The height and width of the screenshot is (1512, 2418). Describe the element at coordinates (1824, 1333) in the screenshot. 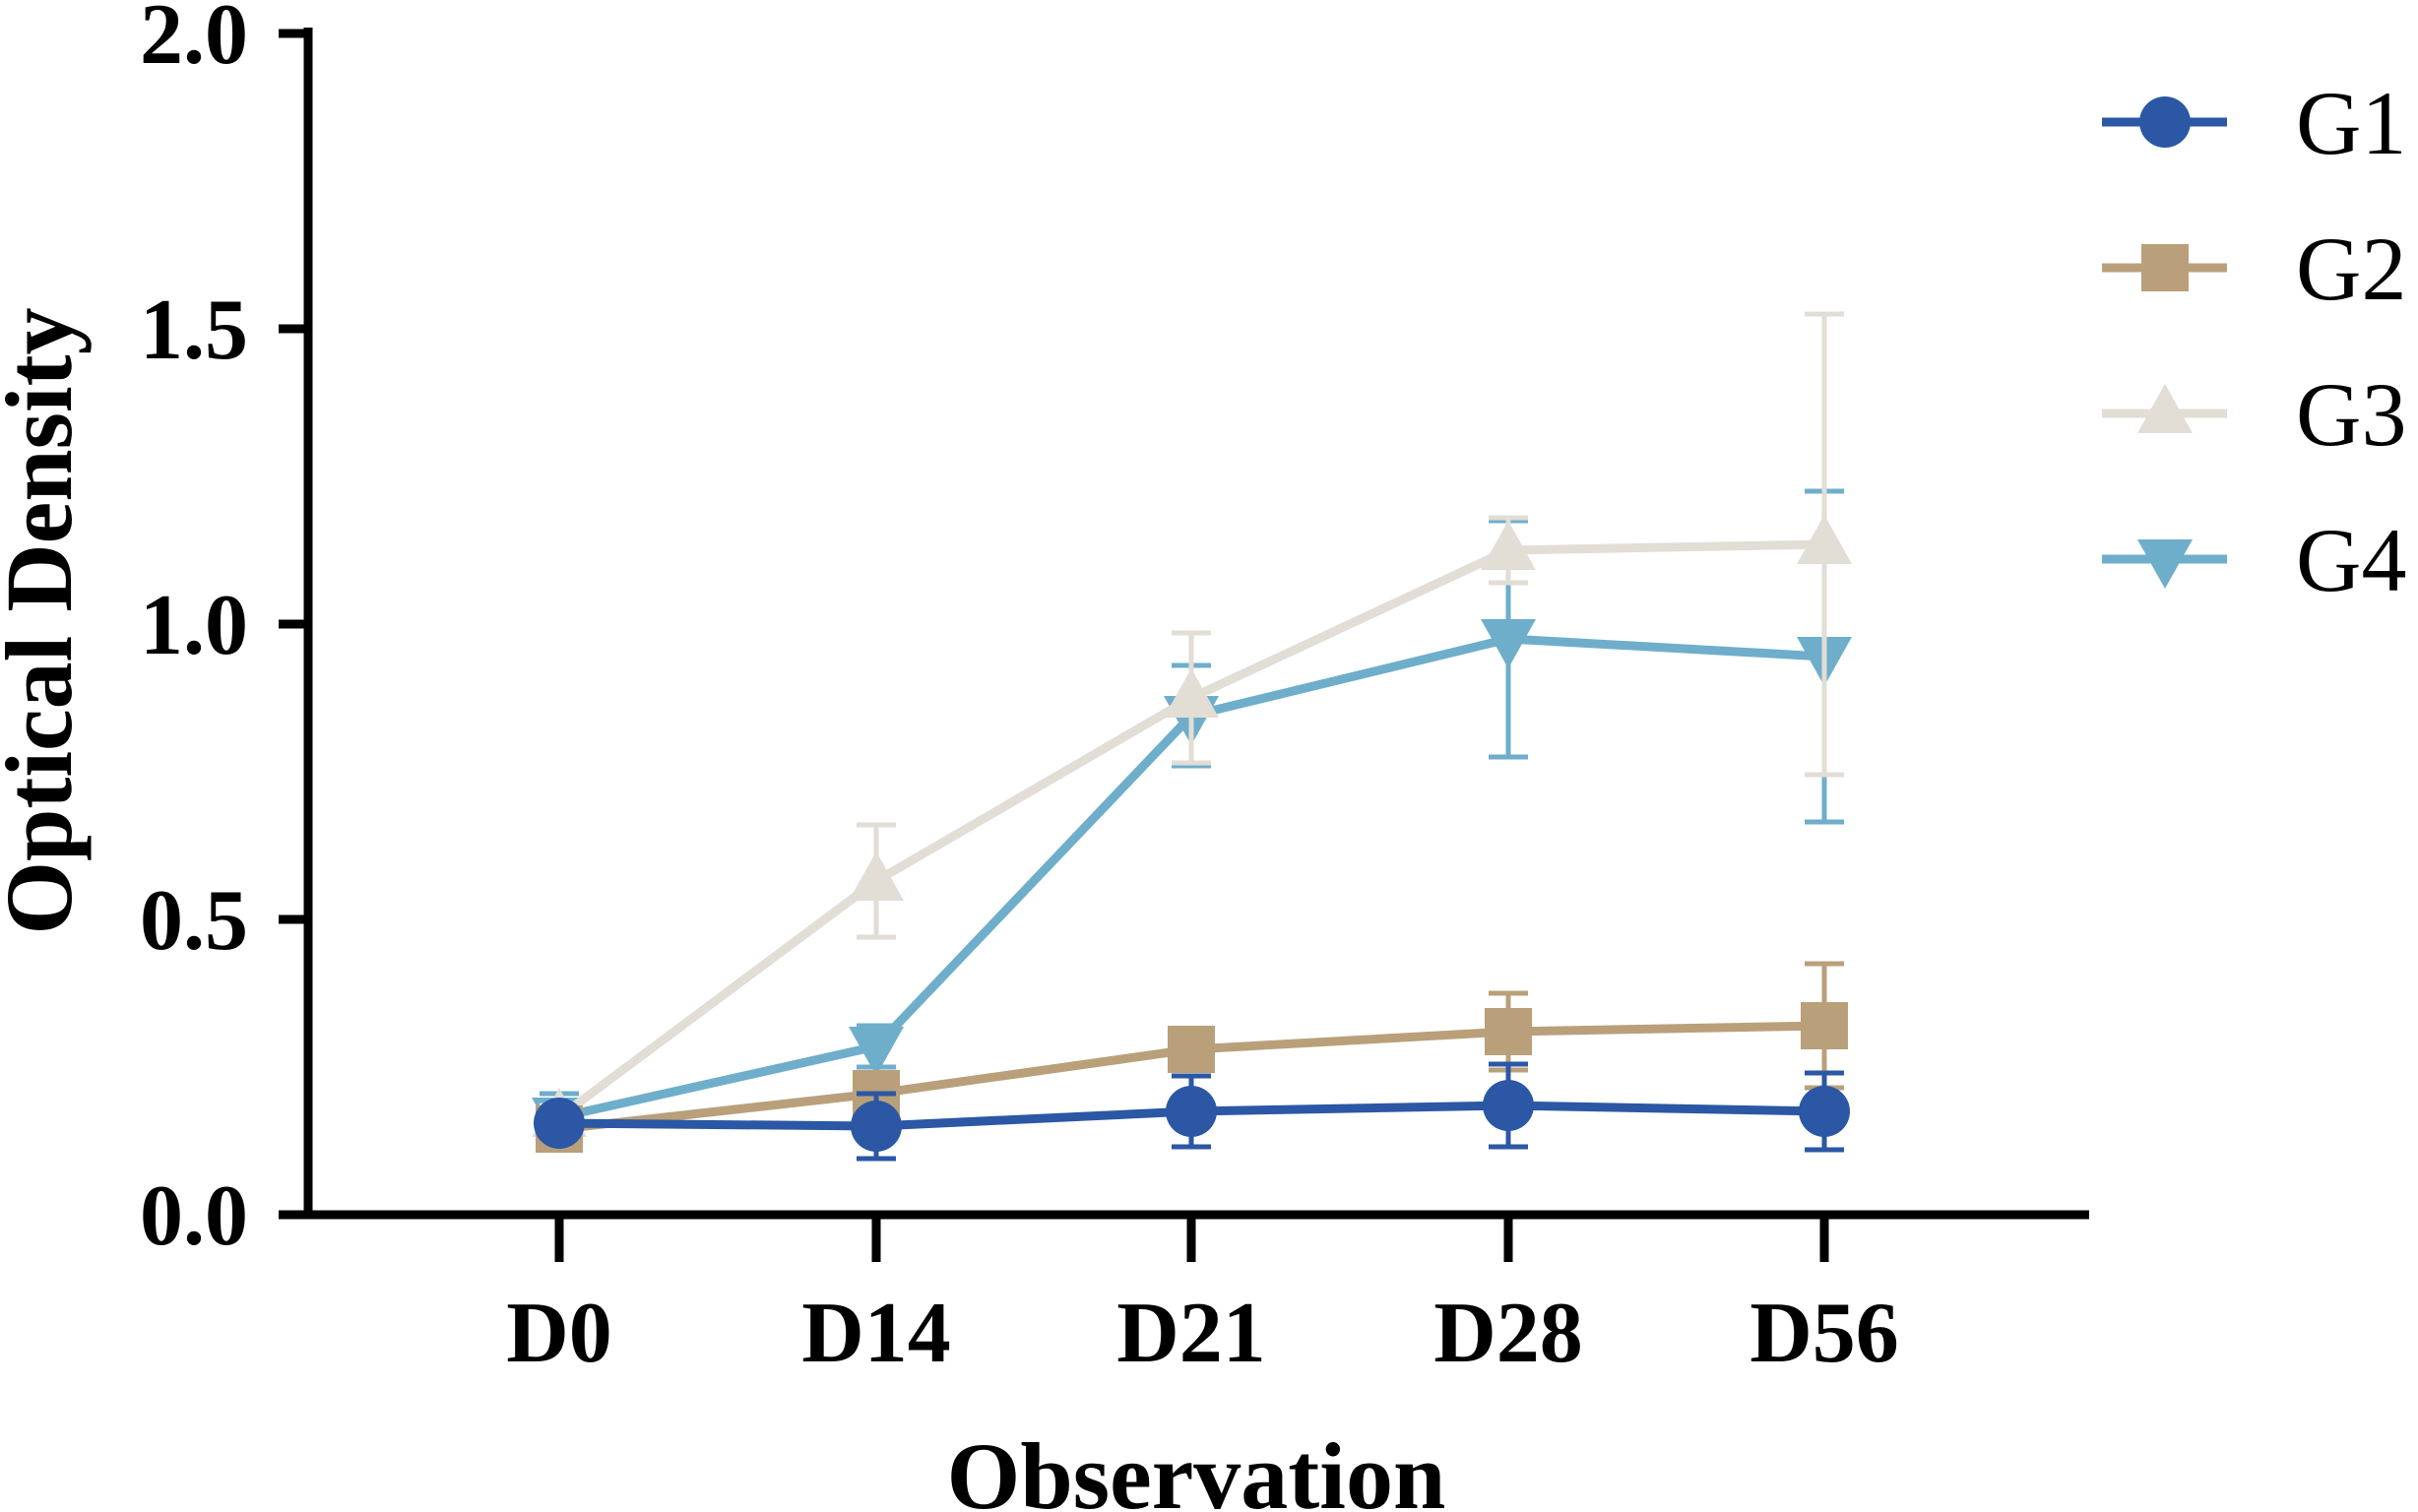

I see `x-tick-label: D56` at that location.